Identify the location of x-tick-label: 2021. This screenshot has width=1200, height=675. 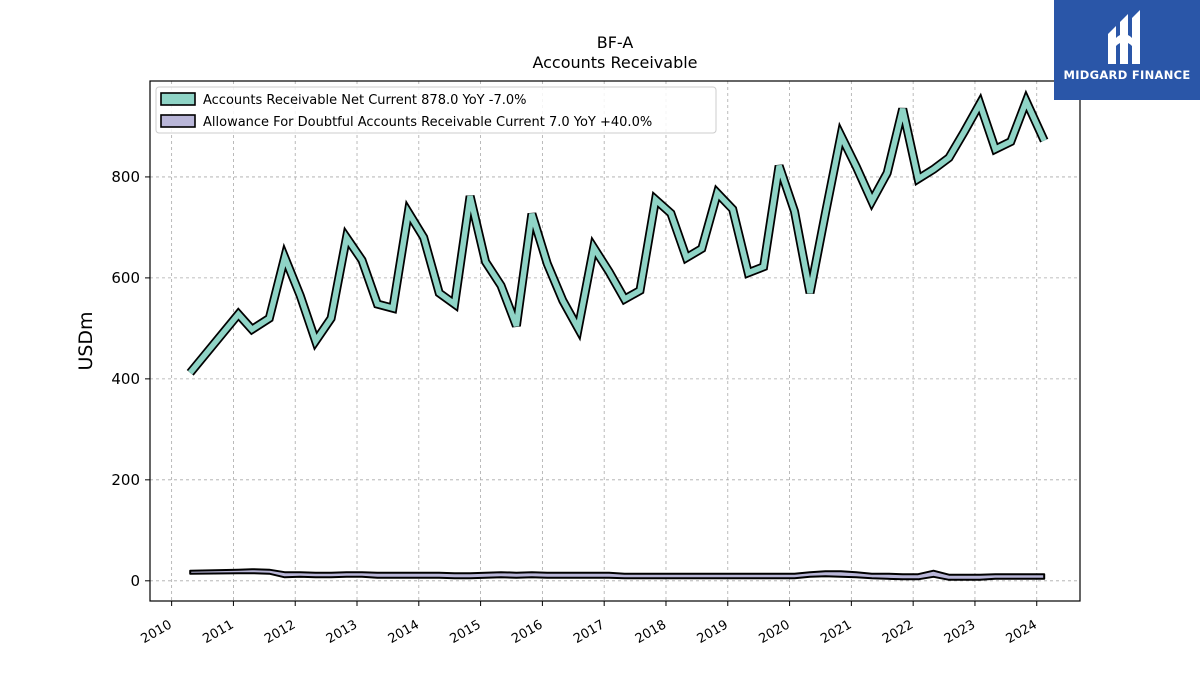
(836, 632).